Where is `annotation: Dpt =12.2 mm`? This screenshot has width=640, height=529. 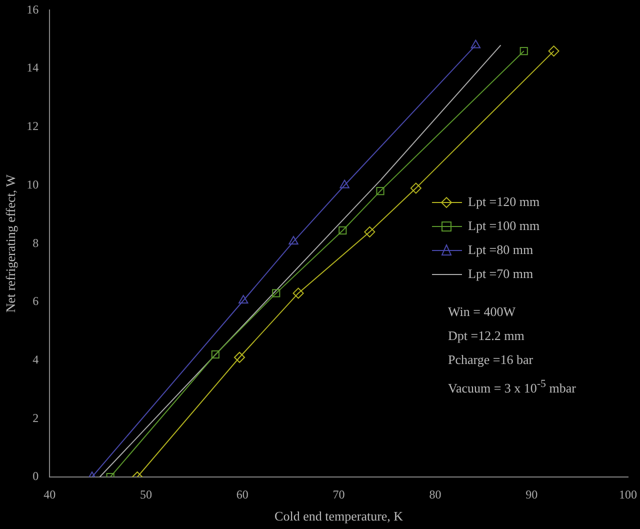
annotation: Dpt =12.2 mm is located at coordinates (487, 336).